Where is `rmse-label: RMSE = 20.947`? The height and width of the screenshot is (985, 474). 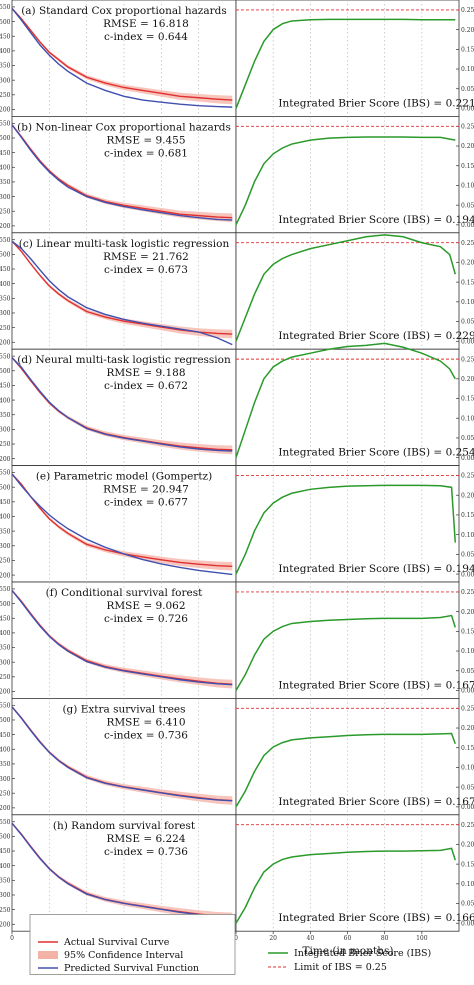 rmse-label: RMSE = 20.947 is located at coordinates (146, 490).